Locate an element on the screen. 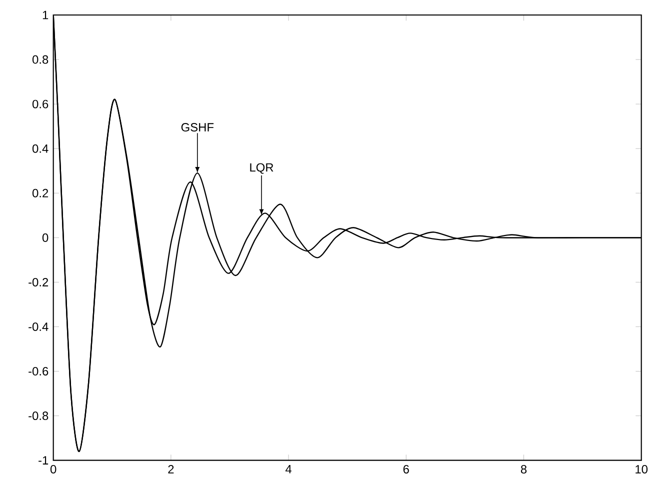 The image size is (652, 483). x-tick-label: 0 is located at coordinates (53, 469).